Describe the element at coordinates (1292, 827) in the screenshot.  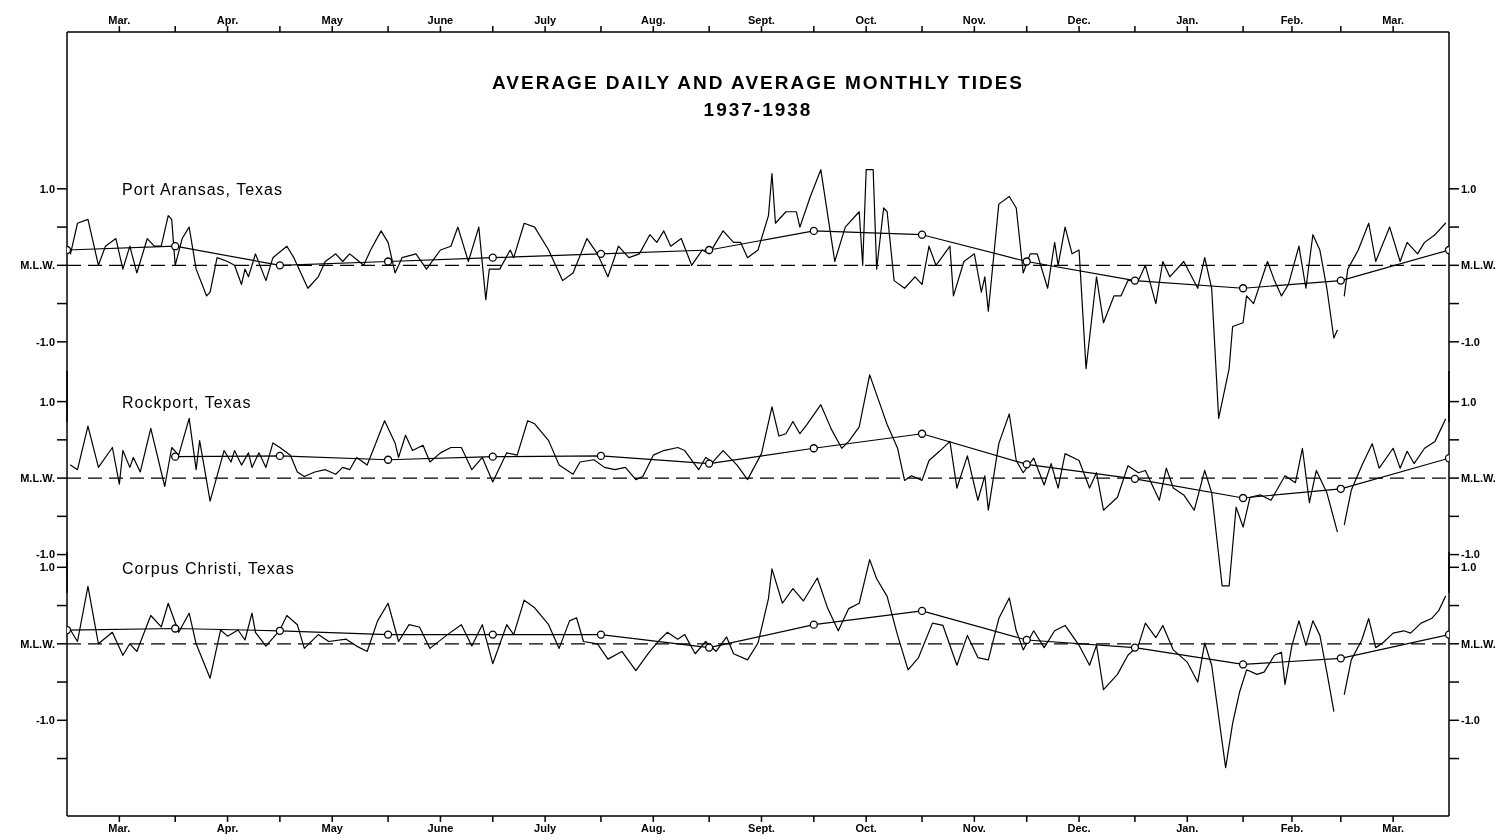
I see `x-tick-label: Feb.` at that location.